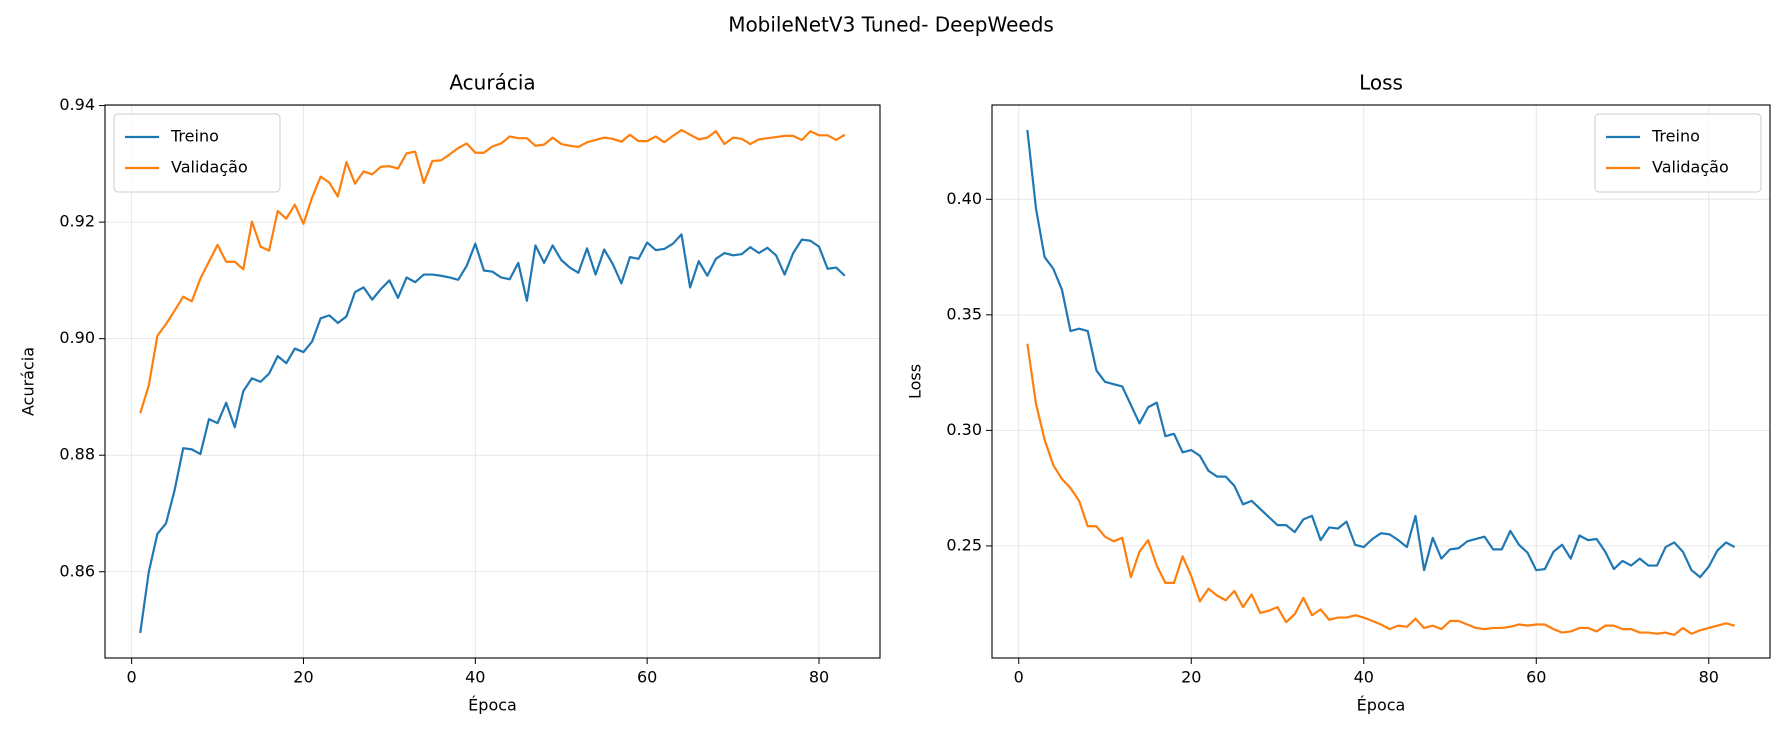 This screenshot has width=1784, height=741. What do you see at coordinates (77, 454) in the screenshot?
I see `y-tick-label: 0.88` at bounding box center [77, 454].